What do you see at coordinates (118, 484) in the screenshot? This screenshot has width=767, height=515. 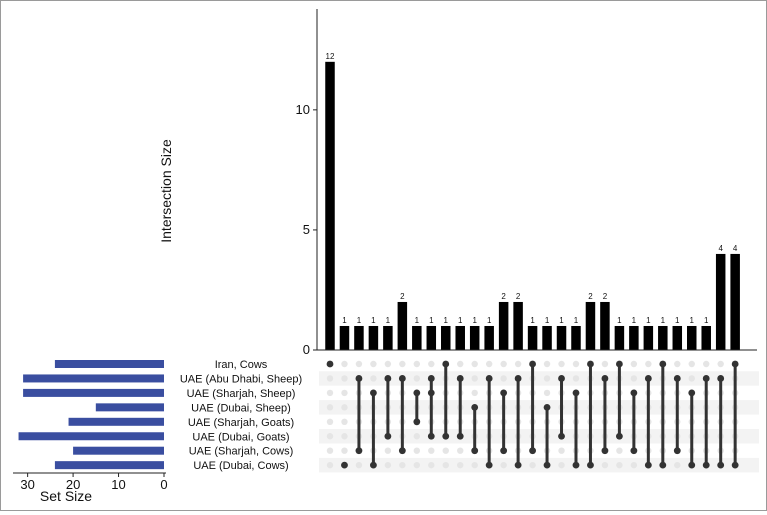 I see `set-size-tick-label: 10` at bounding box center [118, 484].